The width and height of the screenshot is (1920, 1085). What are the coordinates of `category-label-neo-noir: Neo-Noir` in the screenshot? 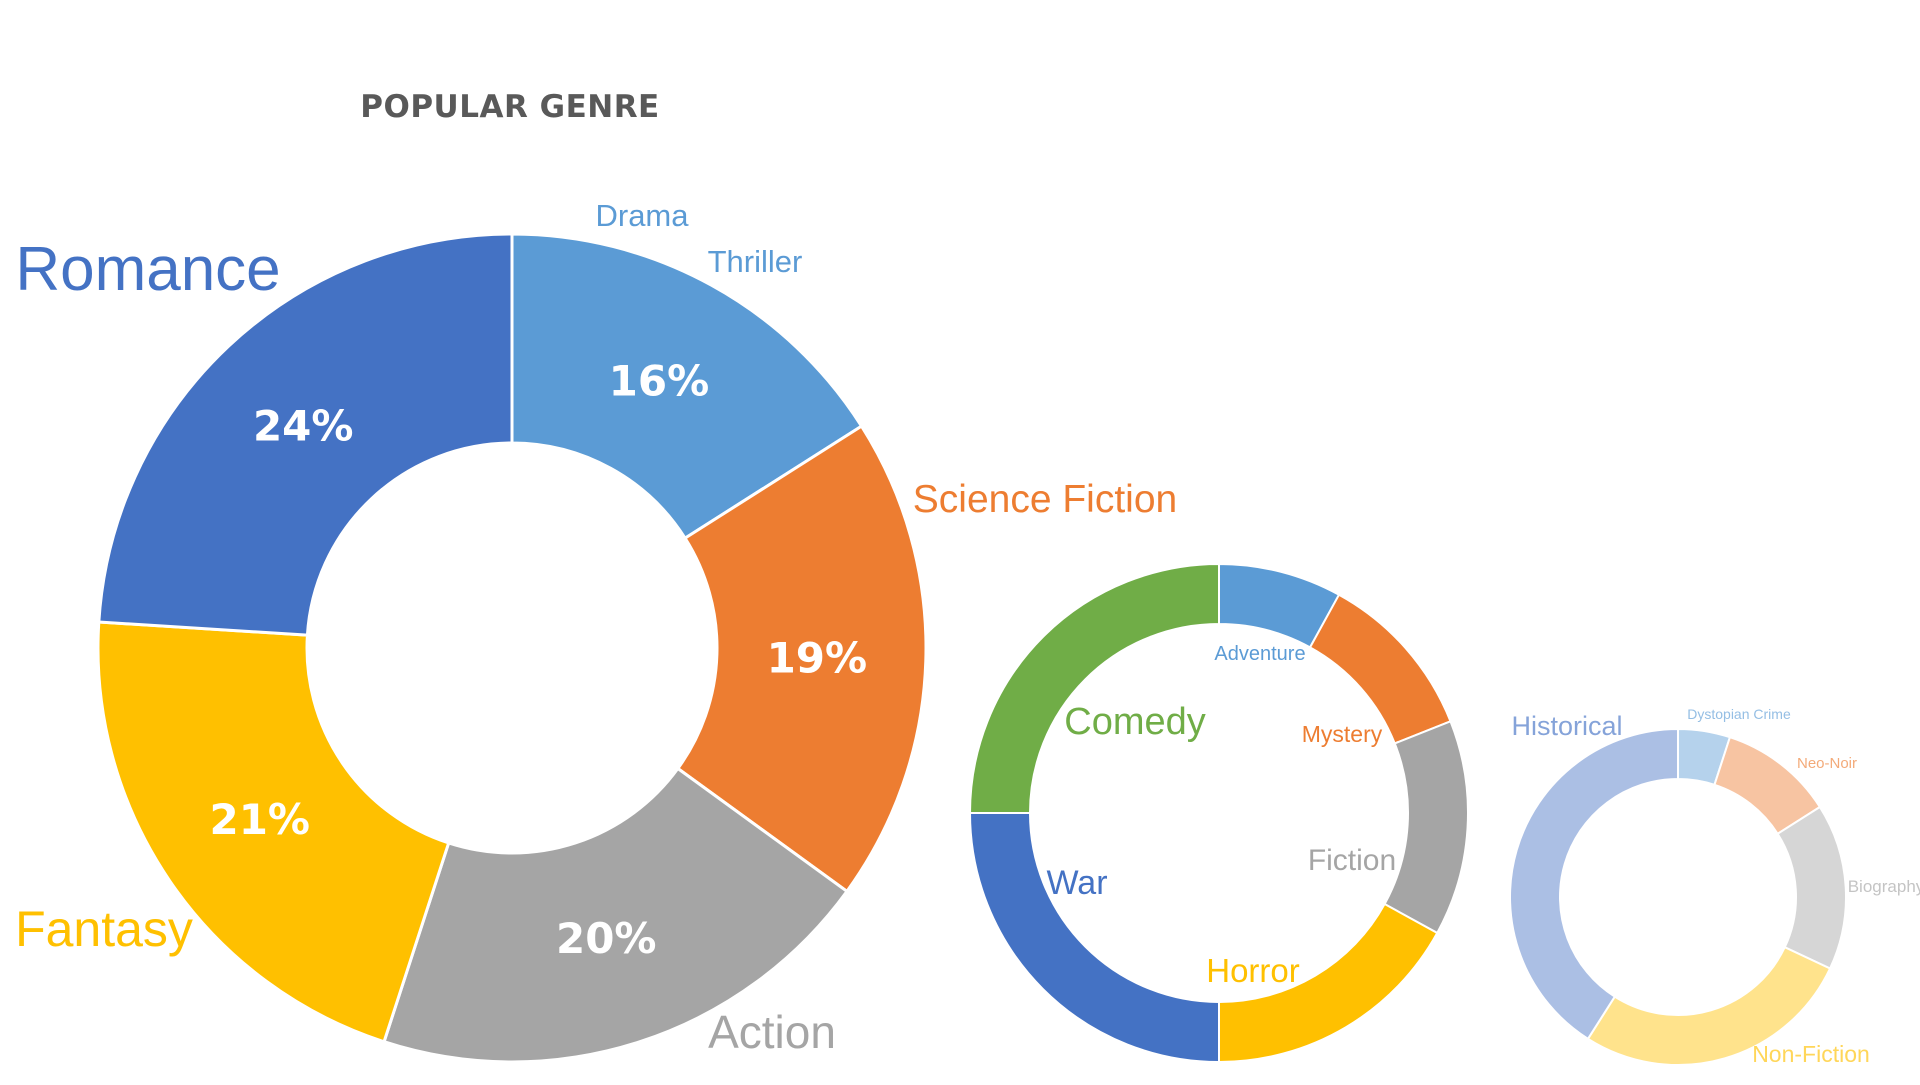 It's located at (1827, 763).